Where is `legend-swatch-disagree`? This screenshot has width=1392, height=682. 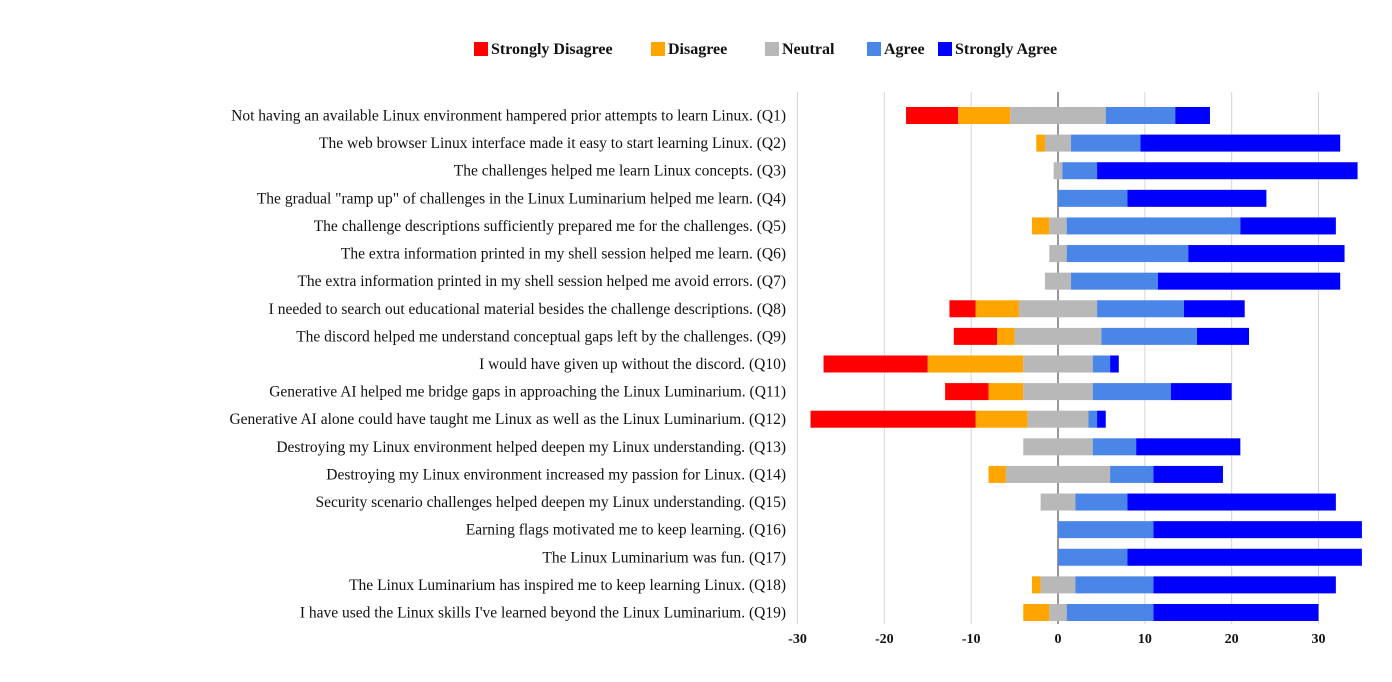 legend-swatch-disagree is located at coordinates (658, 49).